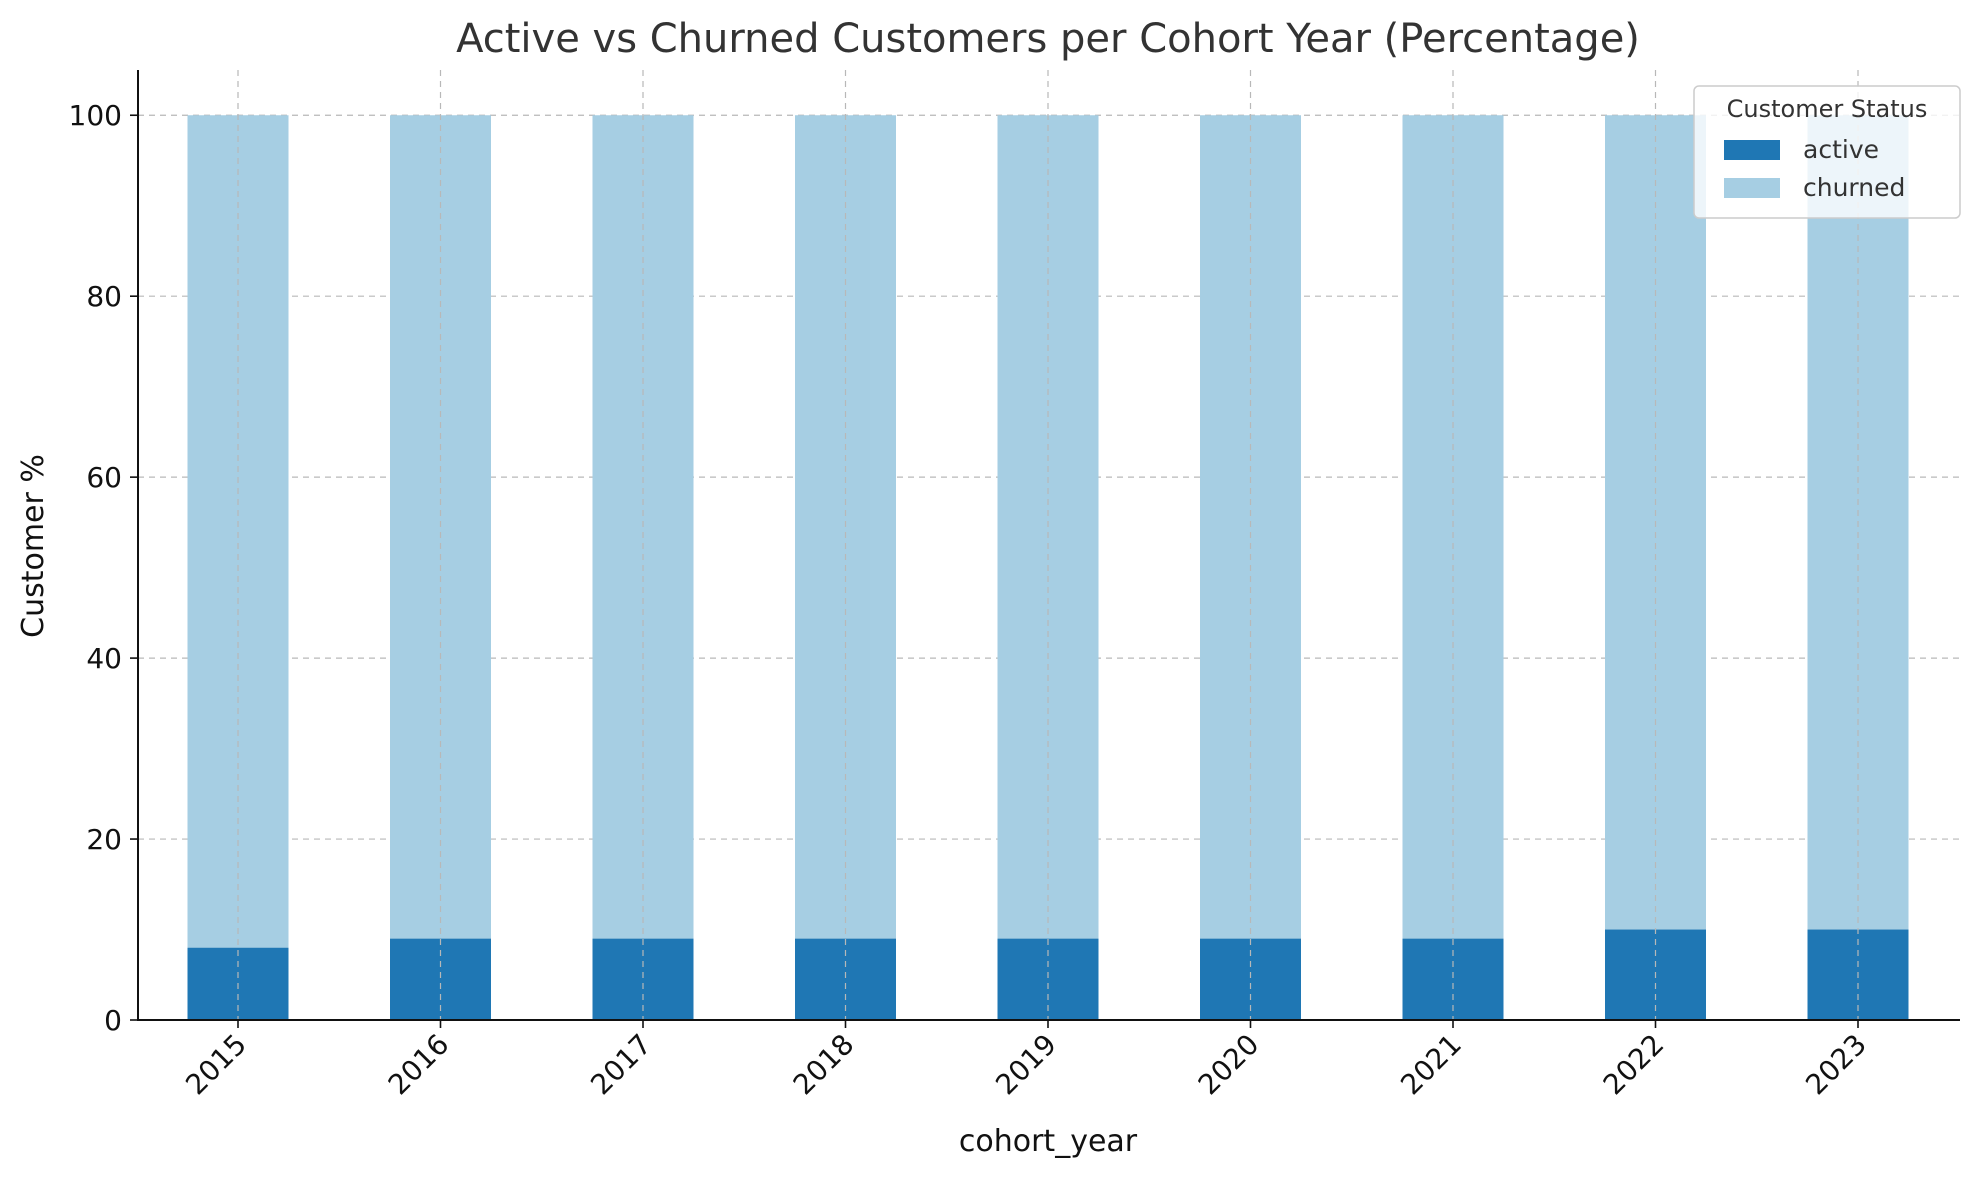 This screenshot has width=1979, height=1180. I want to click on x-tick-label: 2019, so click(1026, 1065).